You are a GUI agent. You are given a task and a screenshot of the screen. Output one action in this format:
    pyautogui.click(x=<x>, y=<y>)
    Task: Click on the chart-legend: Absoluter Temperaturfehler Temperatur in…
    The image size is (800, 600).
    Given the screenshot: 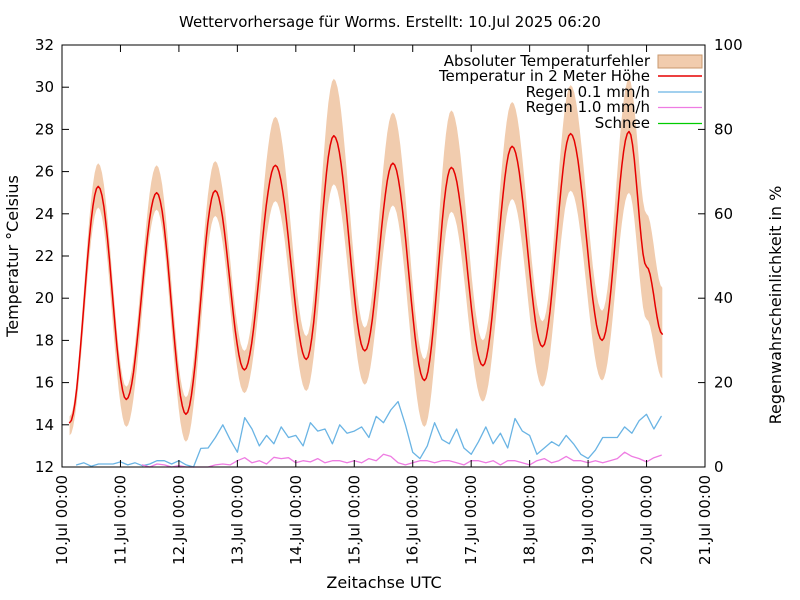 What is the action you would take?
    pyautogui.click(x=570, y=92)
    